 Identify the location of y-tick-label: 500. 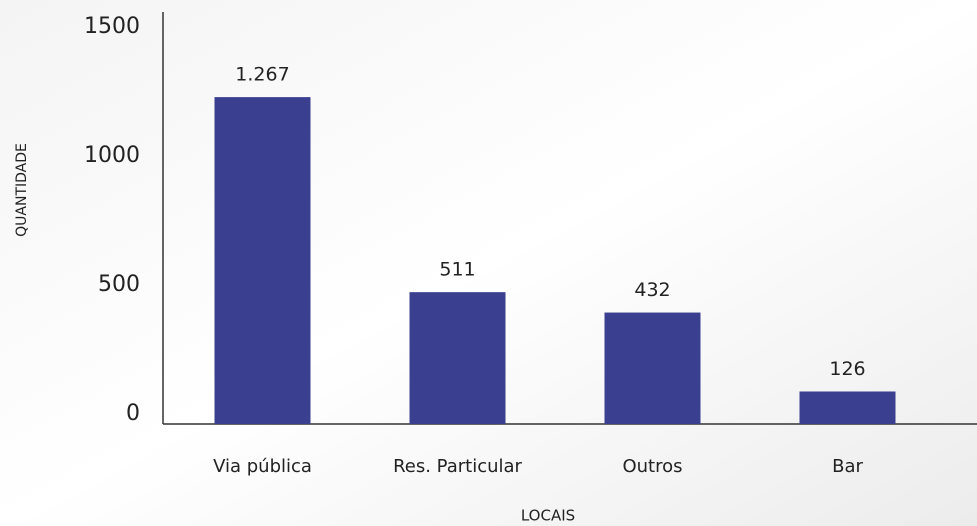
(119, 284).